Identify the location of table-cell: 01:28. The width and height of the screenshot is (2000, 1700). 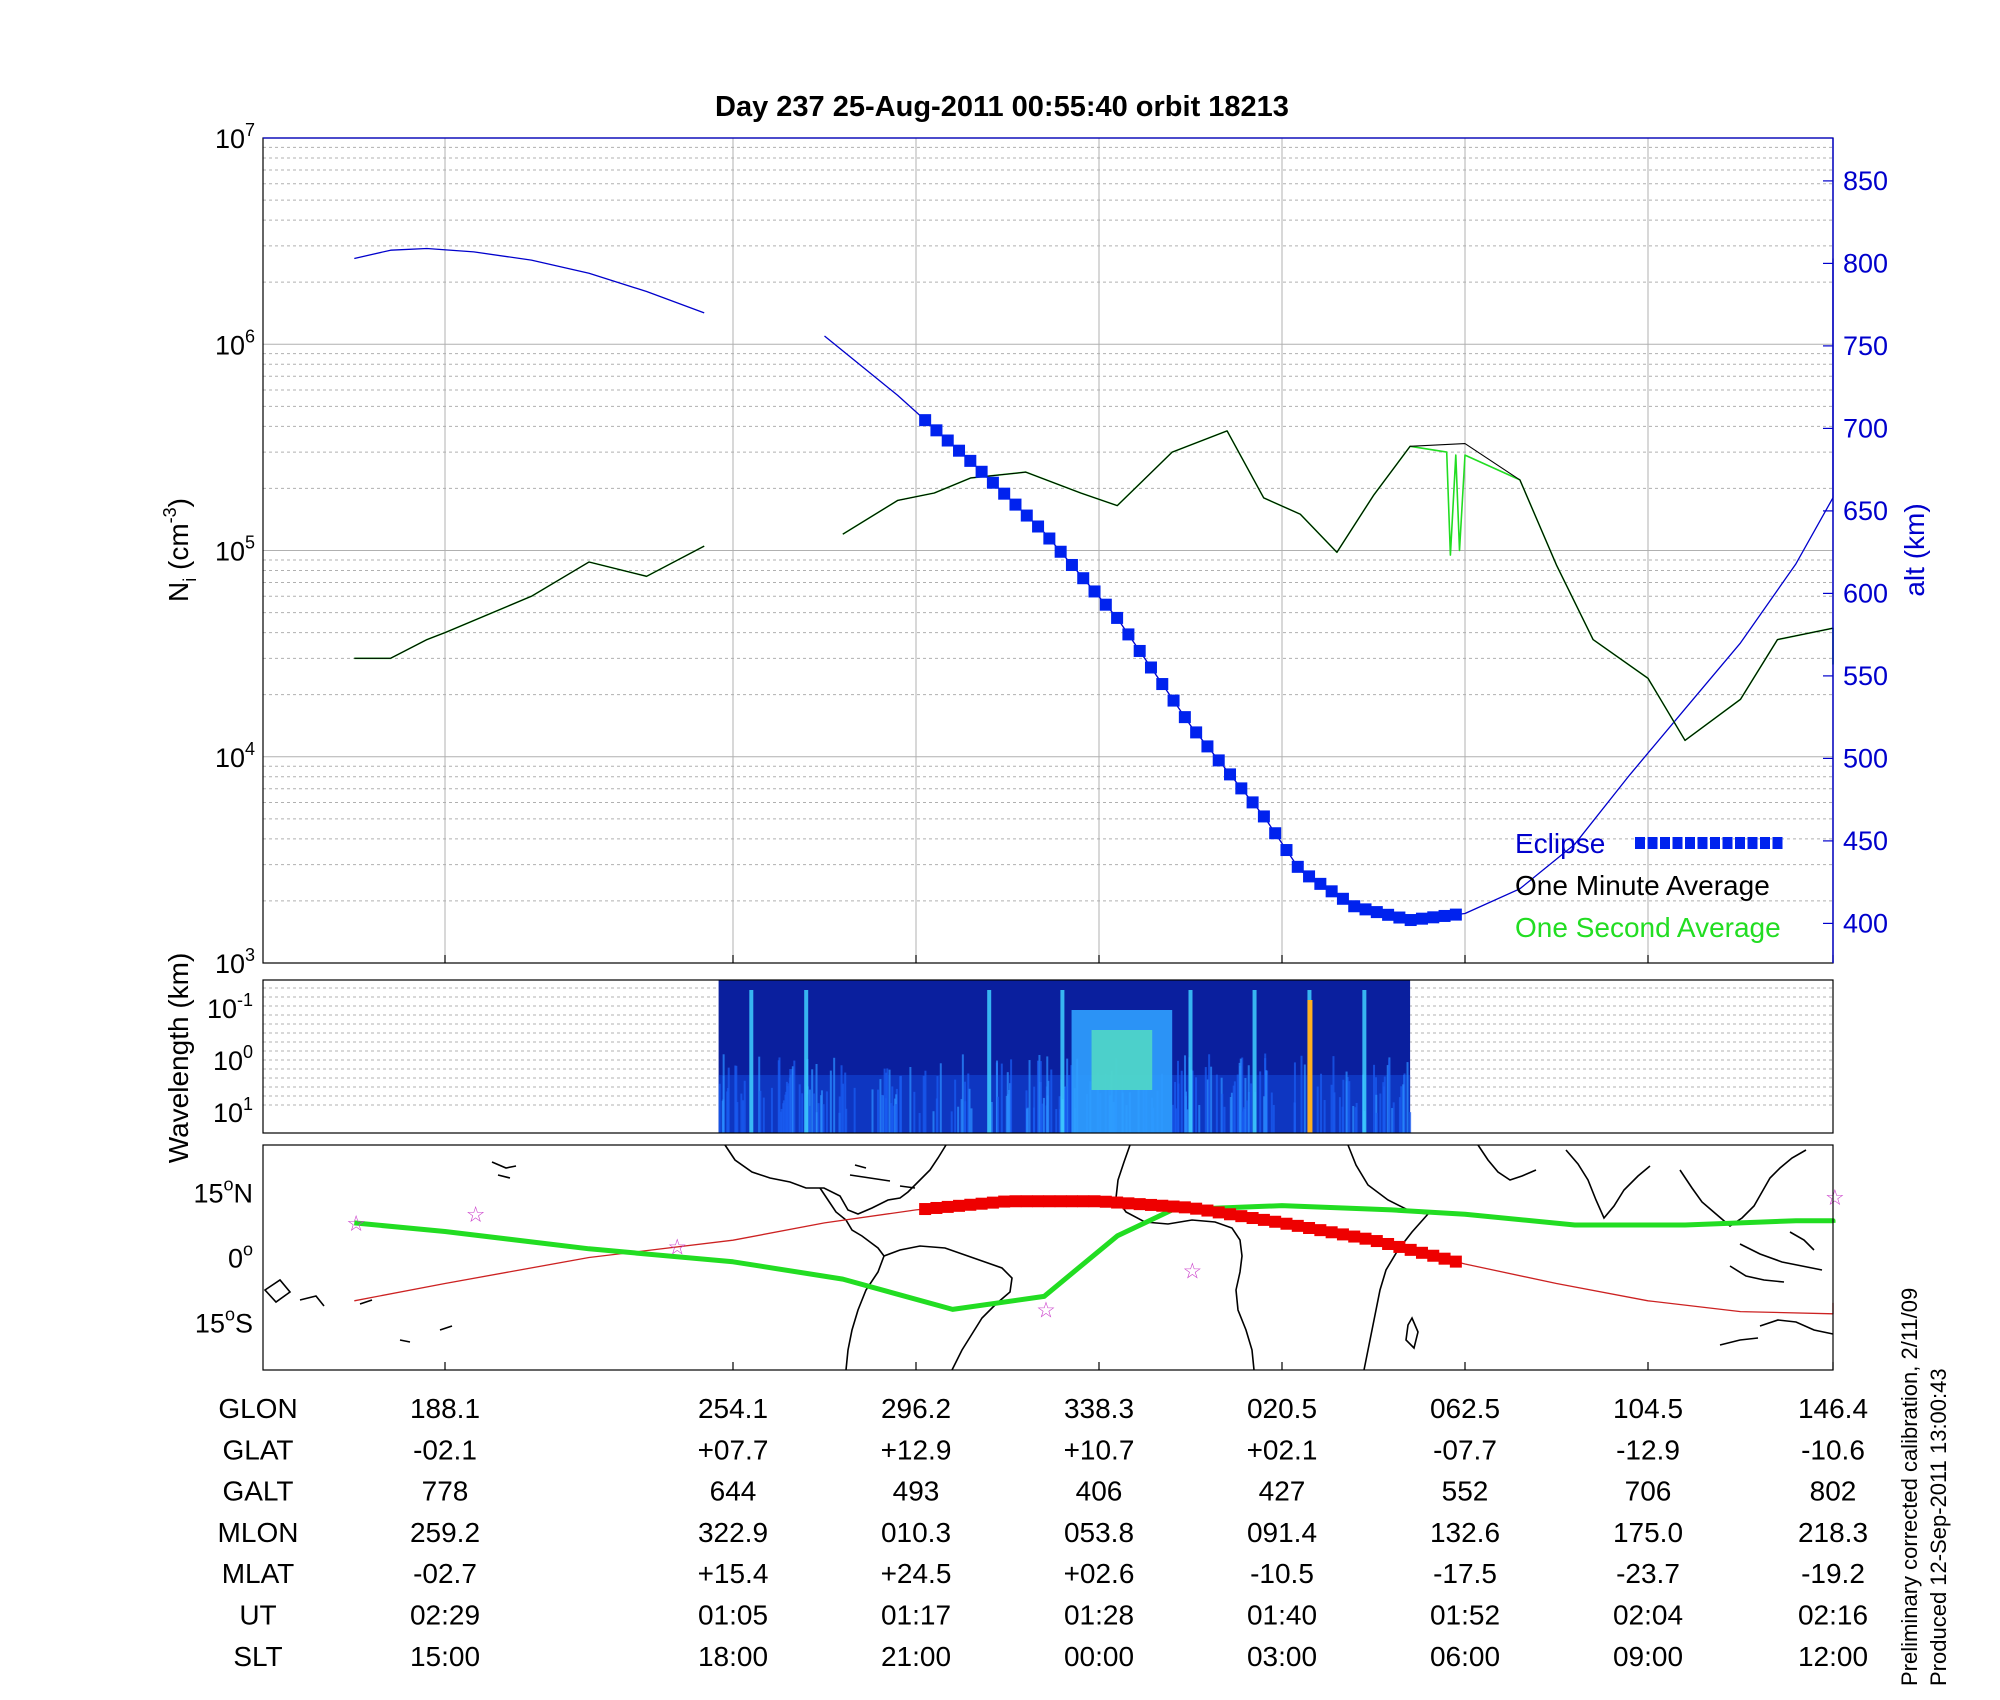
(1099, 1615).